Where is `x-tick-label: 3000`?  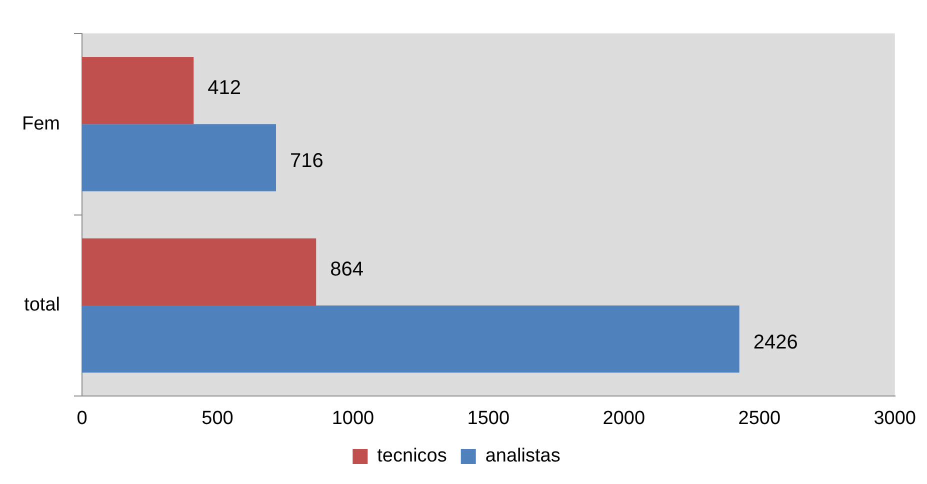
x-tick-label: 3000 is located at coordinates (895, 418).